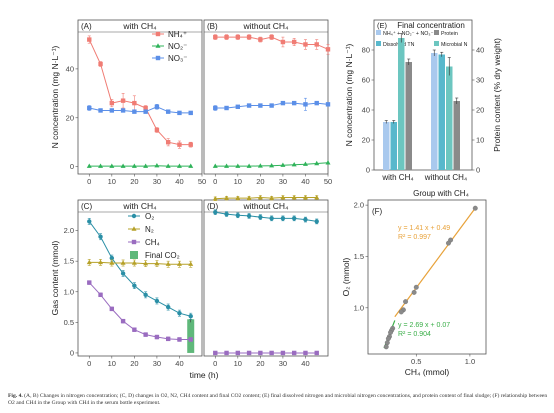  I want to click on y-axis-label-c: Gas content (mmol), so click(55, 278).